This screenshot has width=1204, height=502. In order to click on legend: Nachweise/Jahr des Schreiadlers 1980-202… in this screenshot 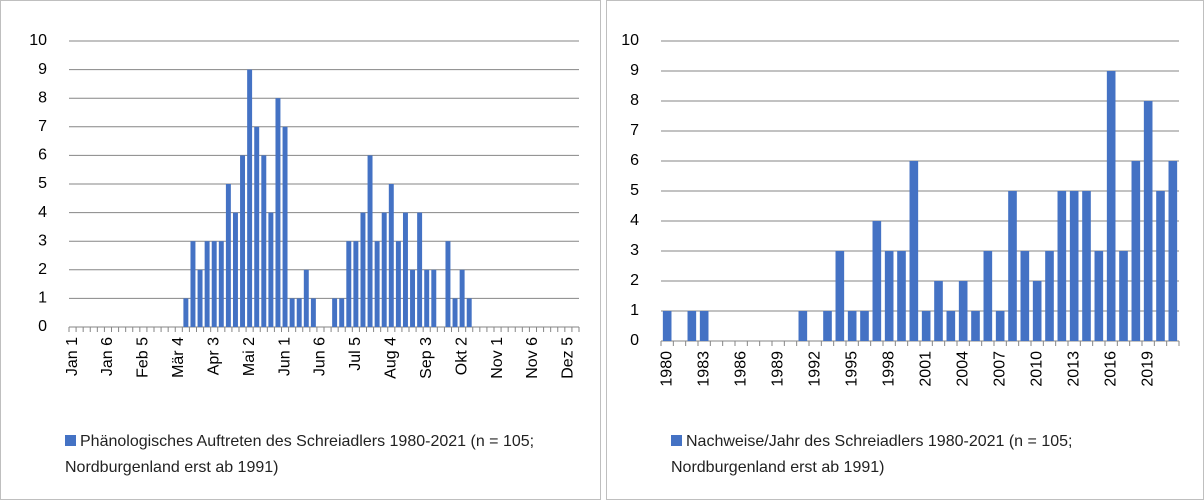, I will do `click(916, 455)`.